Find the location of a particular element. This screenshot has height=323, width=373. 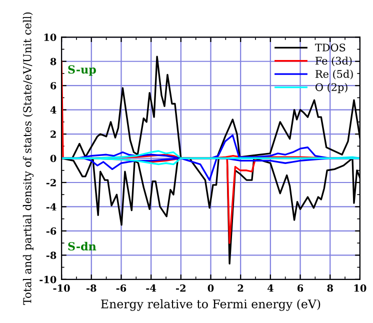

x-tick-label: 0 is located at coordinates (211, 288).